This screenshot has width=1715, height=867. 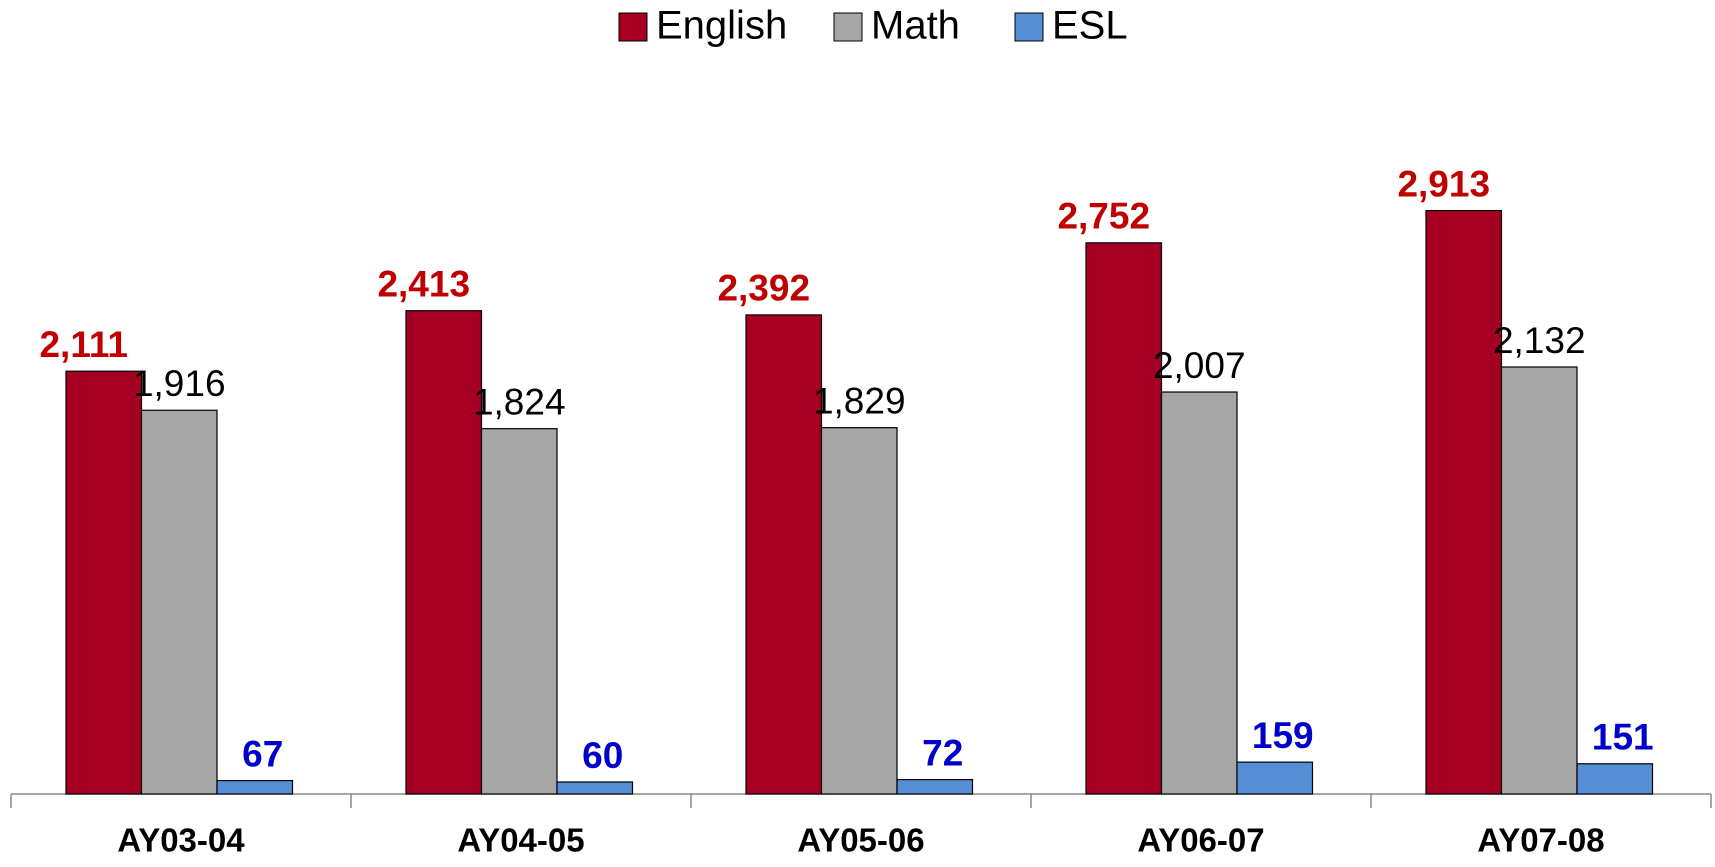 What do you see at coordinates (520, 840) in the screenshot?
I see `x-tick-label: AY04-05` at bounding box center [520, 840].